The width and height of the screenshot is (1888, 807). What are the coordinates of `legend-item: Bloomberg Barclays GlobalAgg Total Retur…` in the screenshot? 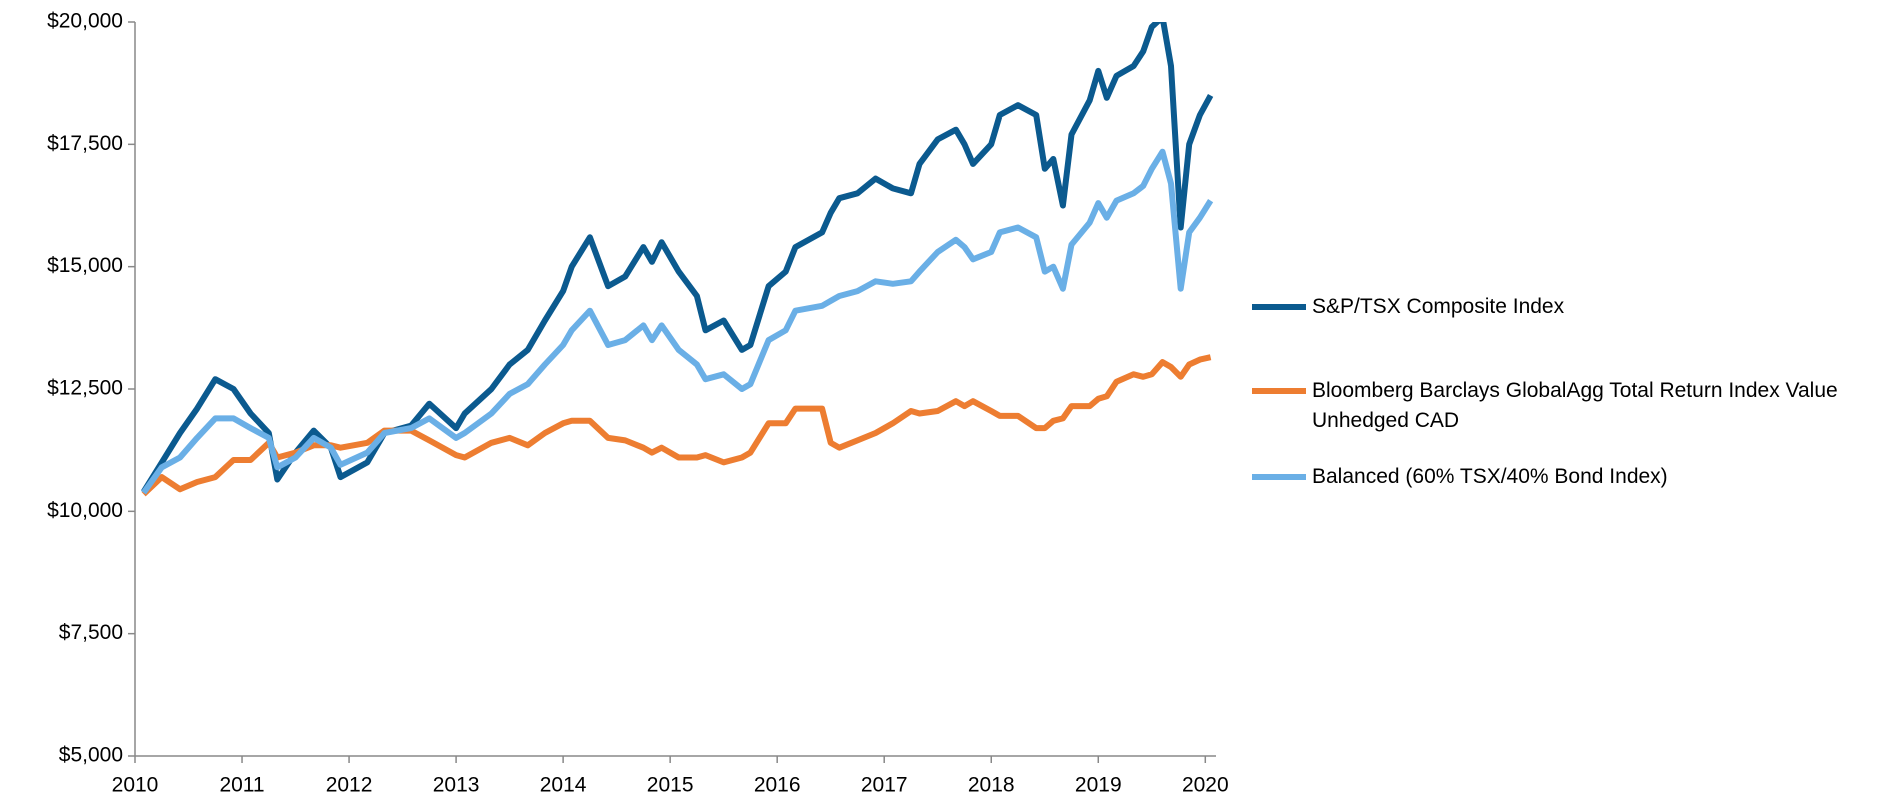 It's located at (1570, 406).